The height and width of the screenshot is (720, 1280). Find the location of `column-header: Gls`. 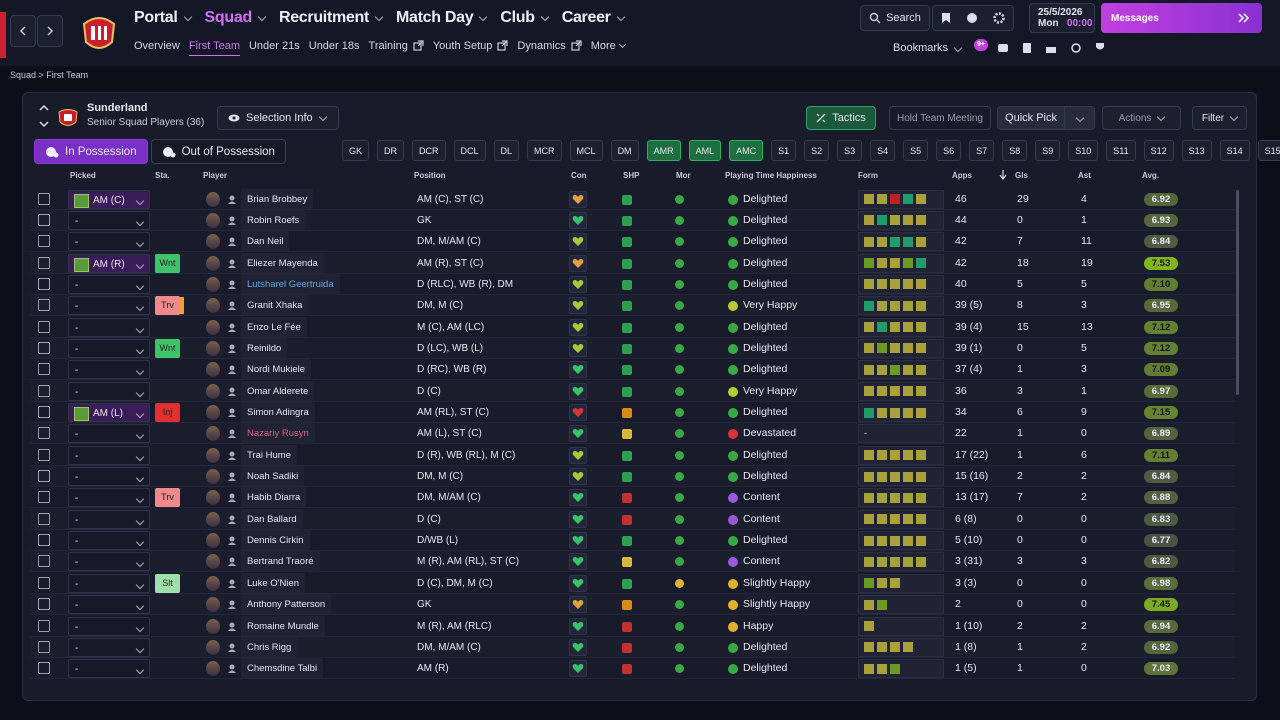

column-header: Gls is located at coordinates (1021, 175).